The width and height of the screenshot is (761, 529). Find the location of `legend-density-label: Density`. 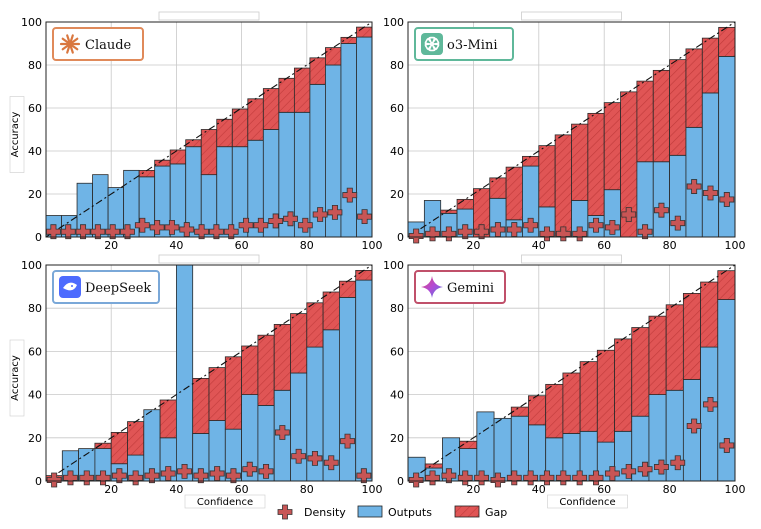

legend-density-label: Density is located at coordinates (325, 512).